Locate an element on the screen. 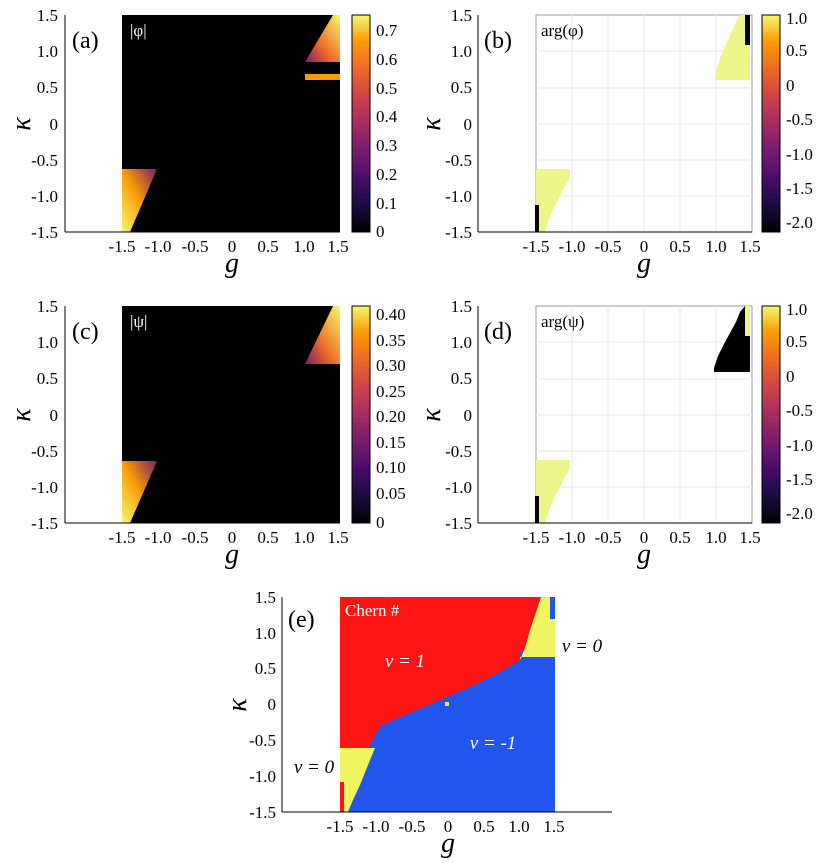  colorbar: 1.0 0.5 0 -0.5 -1.0 -1.5 -2.0 is located at coordinates (787, 121).